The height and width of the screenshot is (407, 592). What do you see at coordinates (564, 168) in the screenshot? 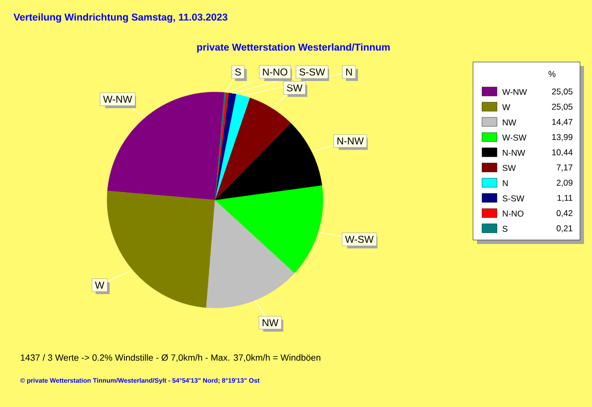
I see `data-label: 7,17` at bounding box center [564, 168].